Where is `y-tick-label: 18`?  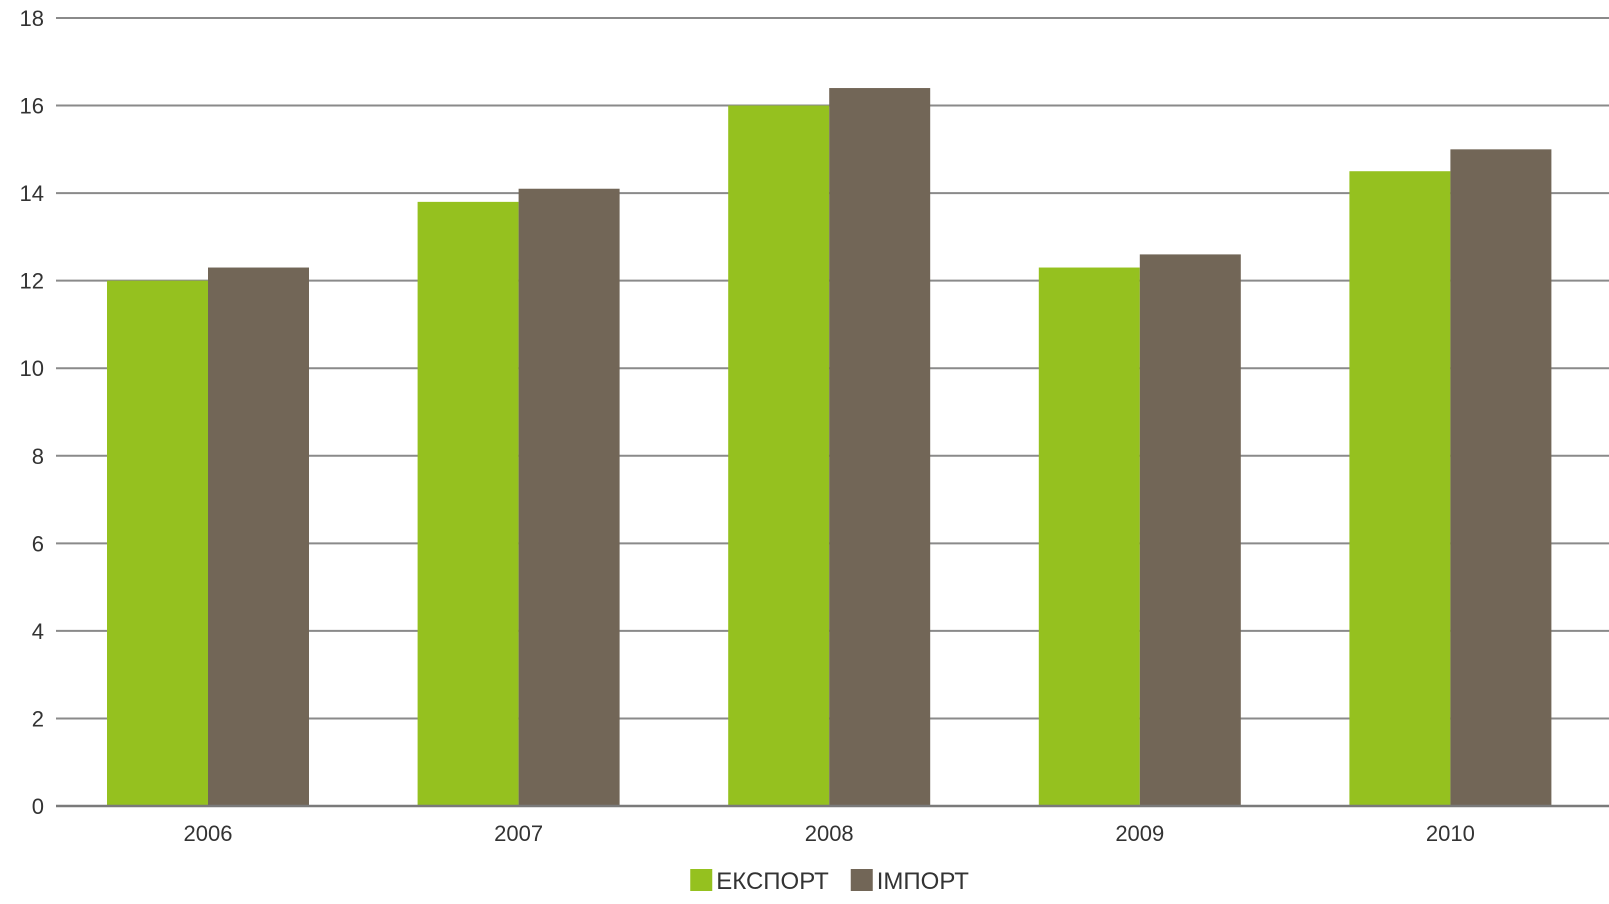 y-tick-label: 18 is located at coordinates (32, 18).